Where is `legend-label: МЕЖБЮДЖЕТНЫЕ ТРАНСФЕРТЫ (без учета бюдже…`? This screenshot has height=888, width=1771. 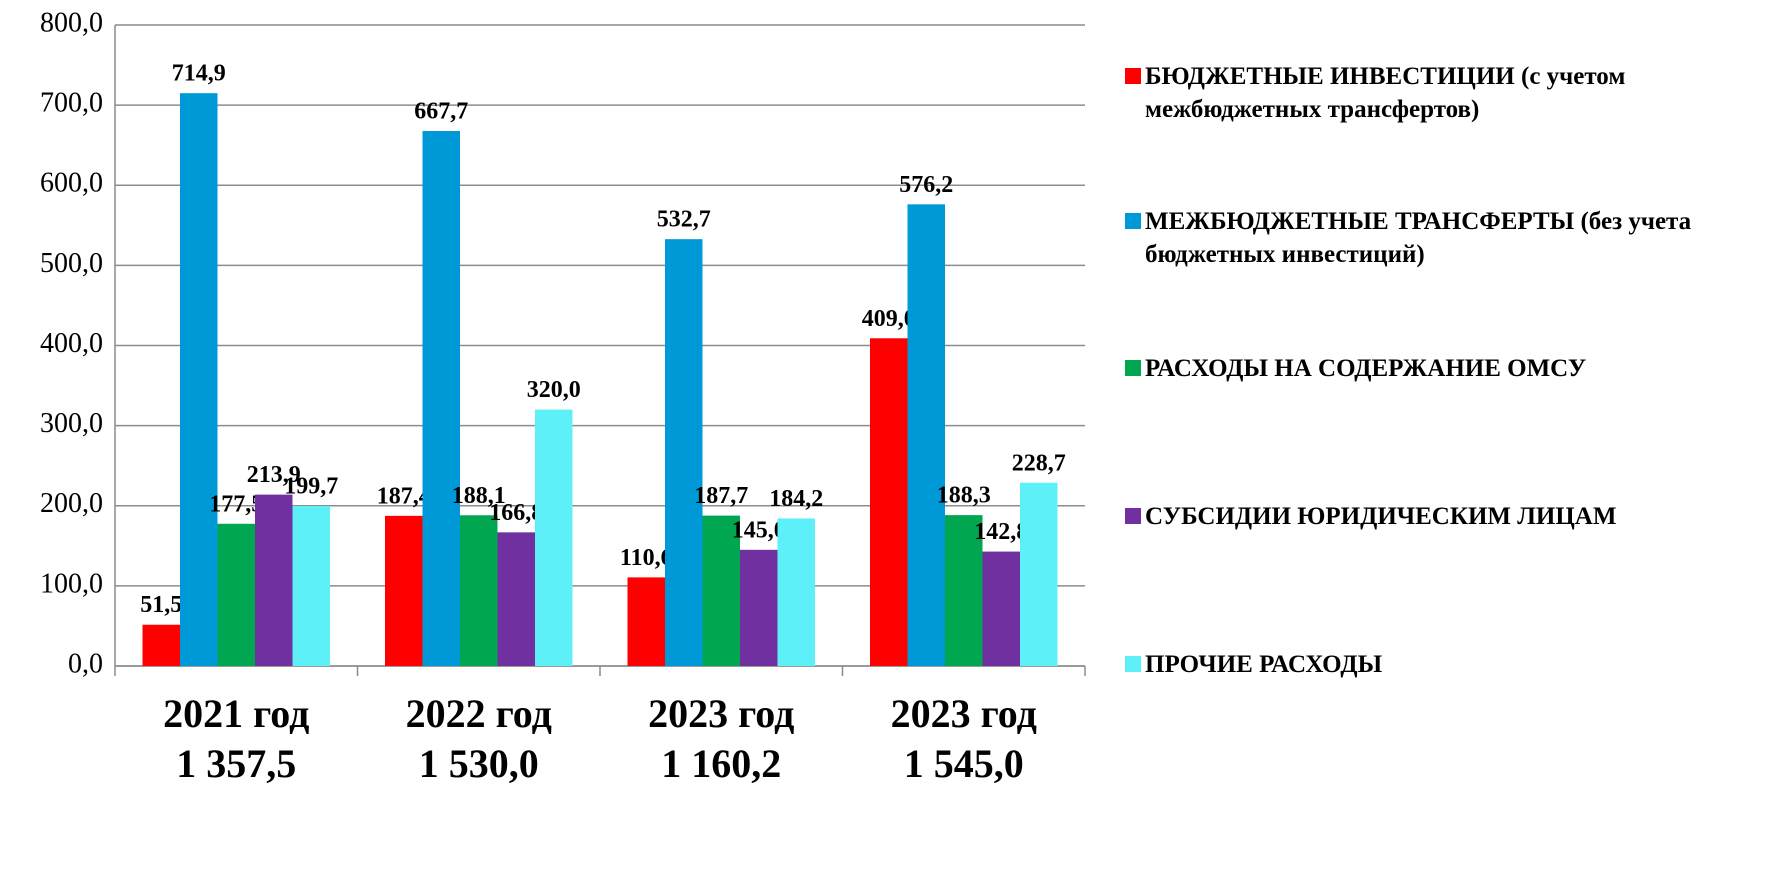 legend-label: МЕЖБЮДЖЕТНЫЕ ТРАНСФЕРТЫ (без учета бюдже… is located at coordinates (1418, 238).